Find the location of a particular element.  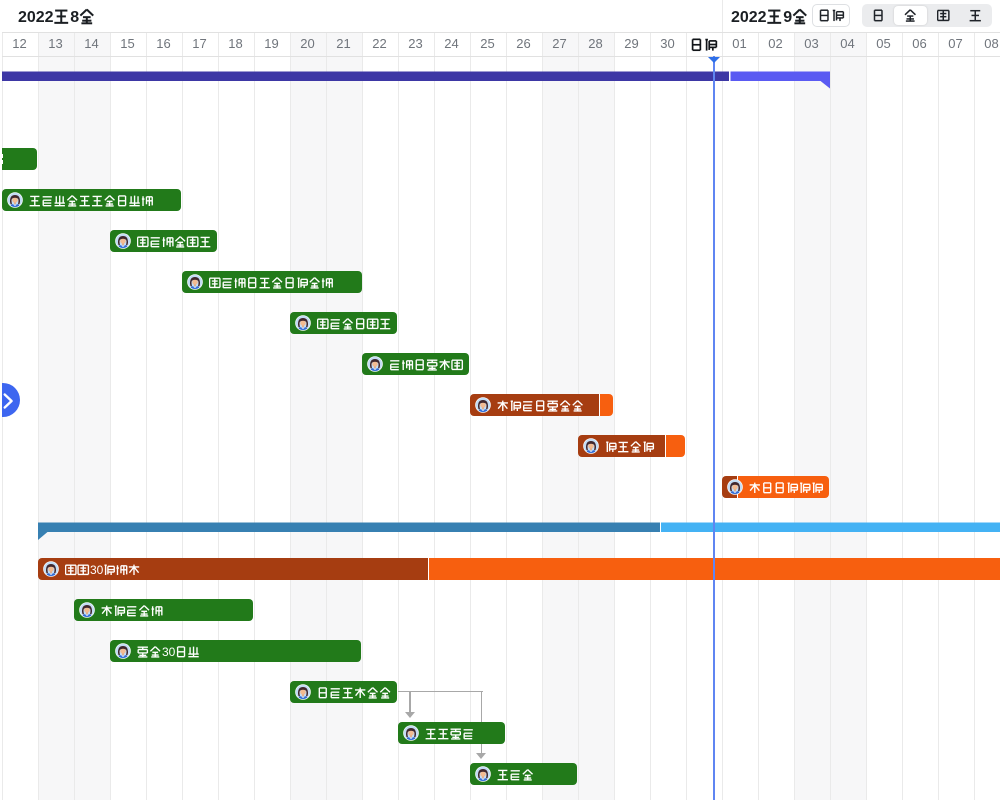

svg-text: 9 is located at coordinates (787, 17).